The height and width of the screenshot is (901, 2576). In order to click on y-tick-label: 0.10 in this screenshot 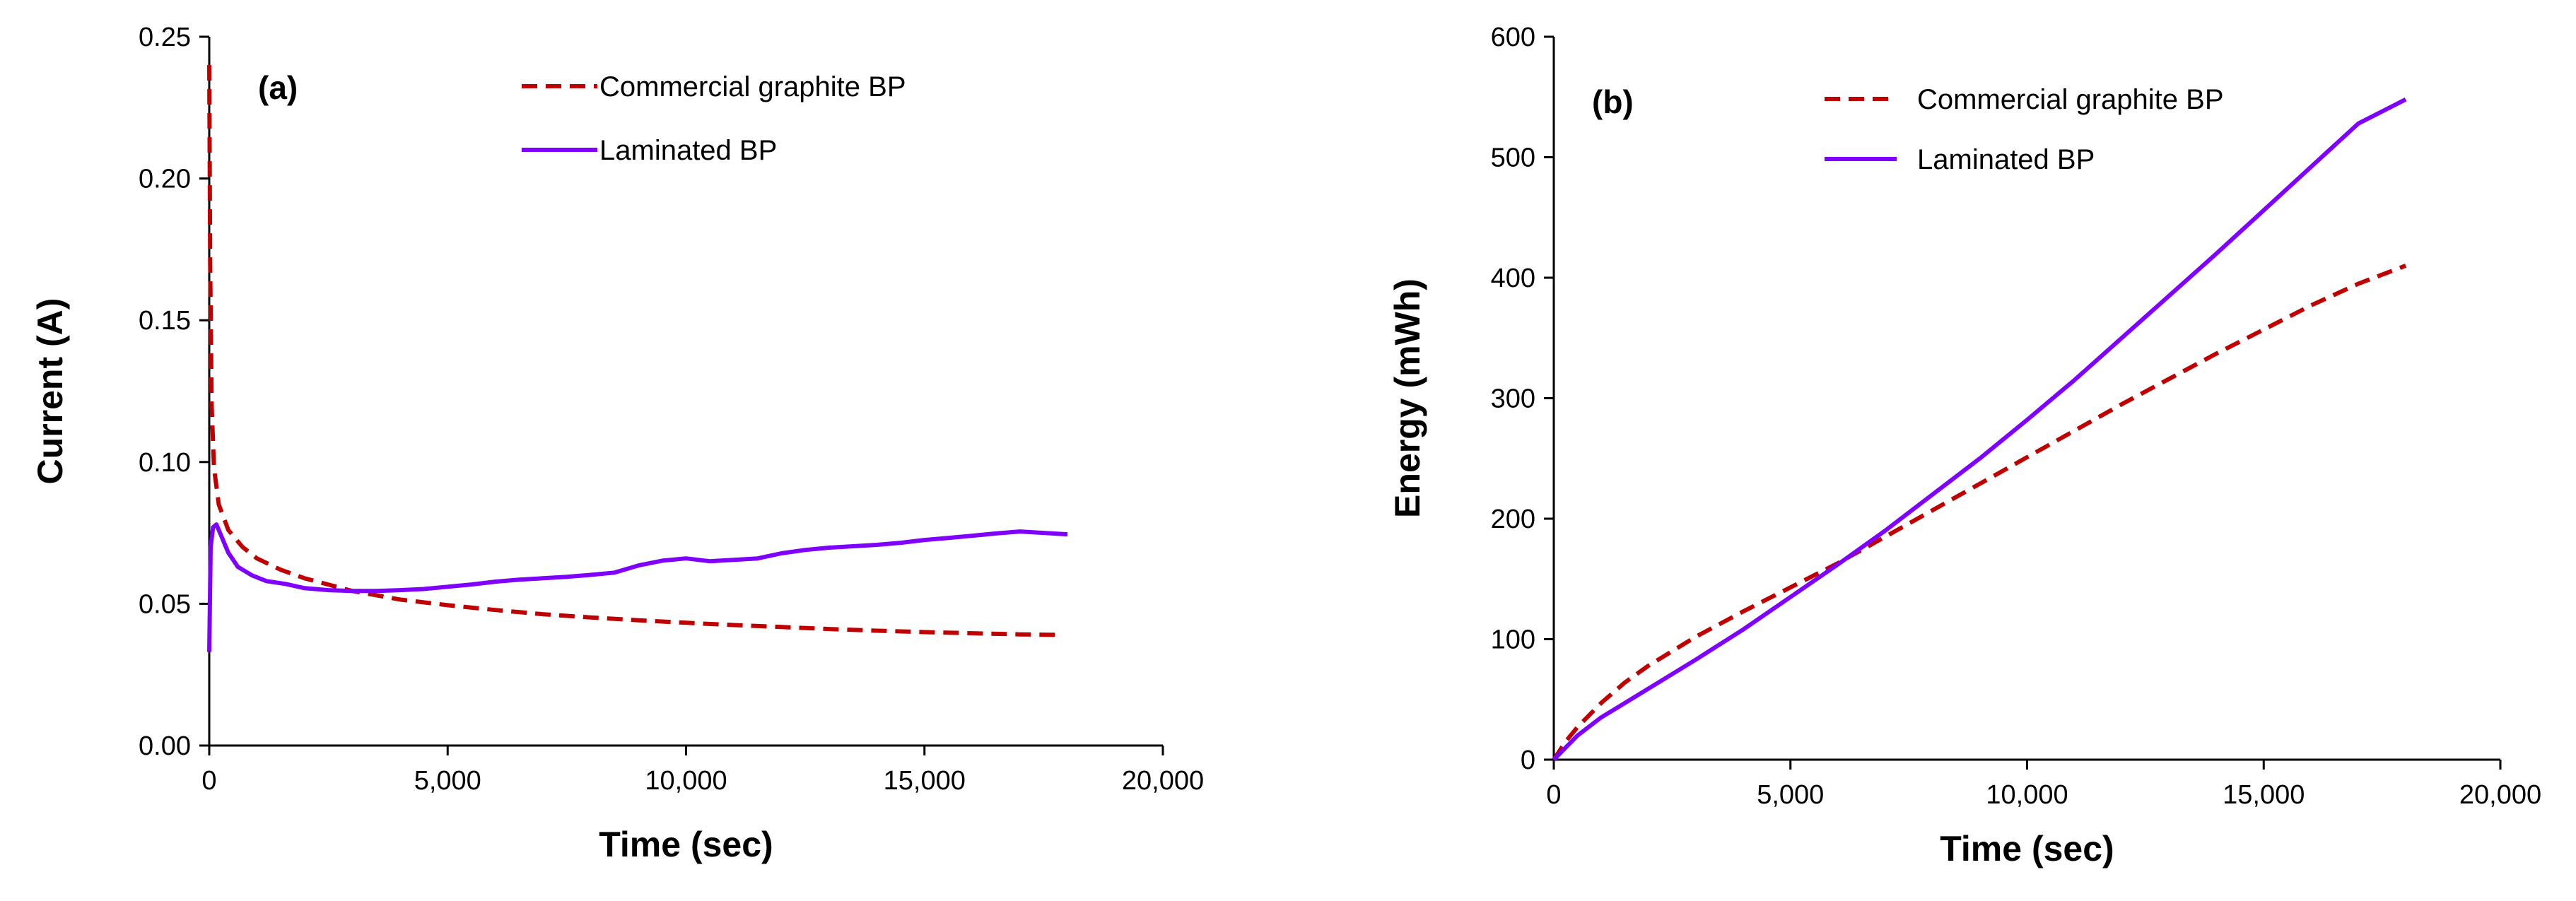, I will do `click(165, 463)`.